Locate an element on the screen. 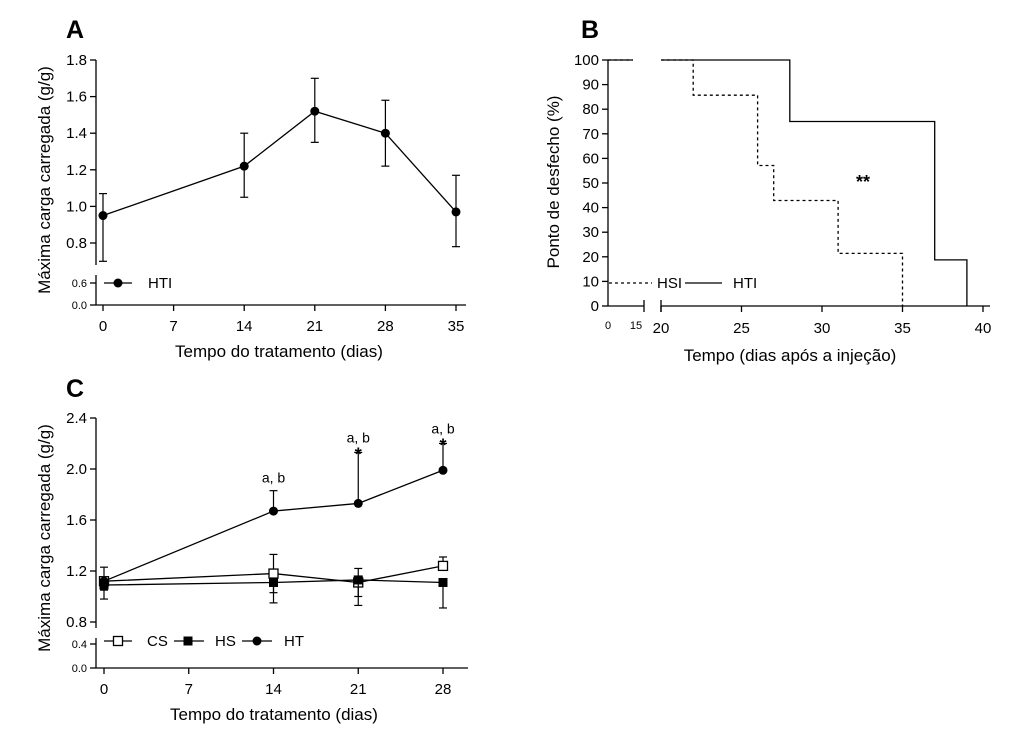  panel-b-y-tick-label: 0 is located at coordinates (595, 306).